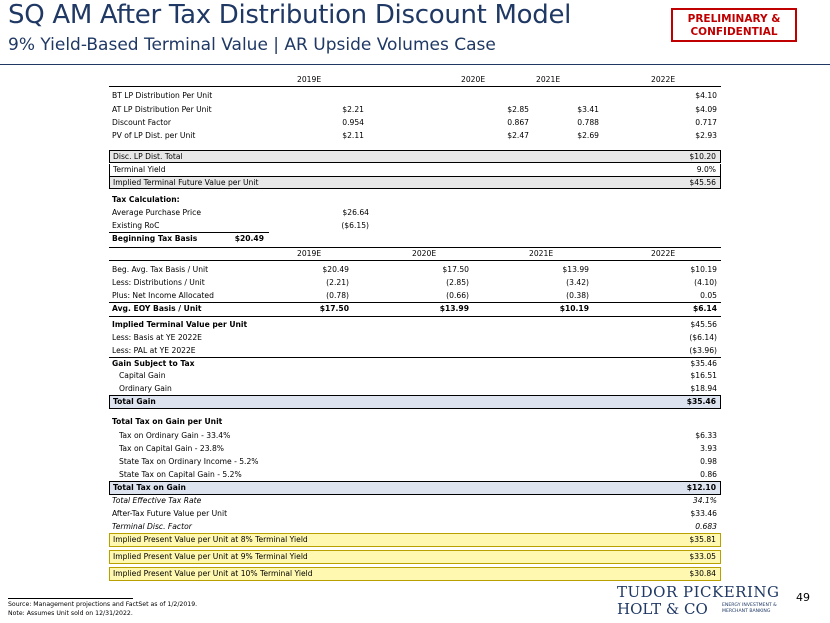 The width and height of the screenshot is (830, 623). What do you see at coordinates (415, 462) in the screenshot?
I see `table-row: State Tax on Ordinary Income - 5.2% 0.98` at bounding box center [415, 462].